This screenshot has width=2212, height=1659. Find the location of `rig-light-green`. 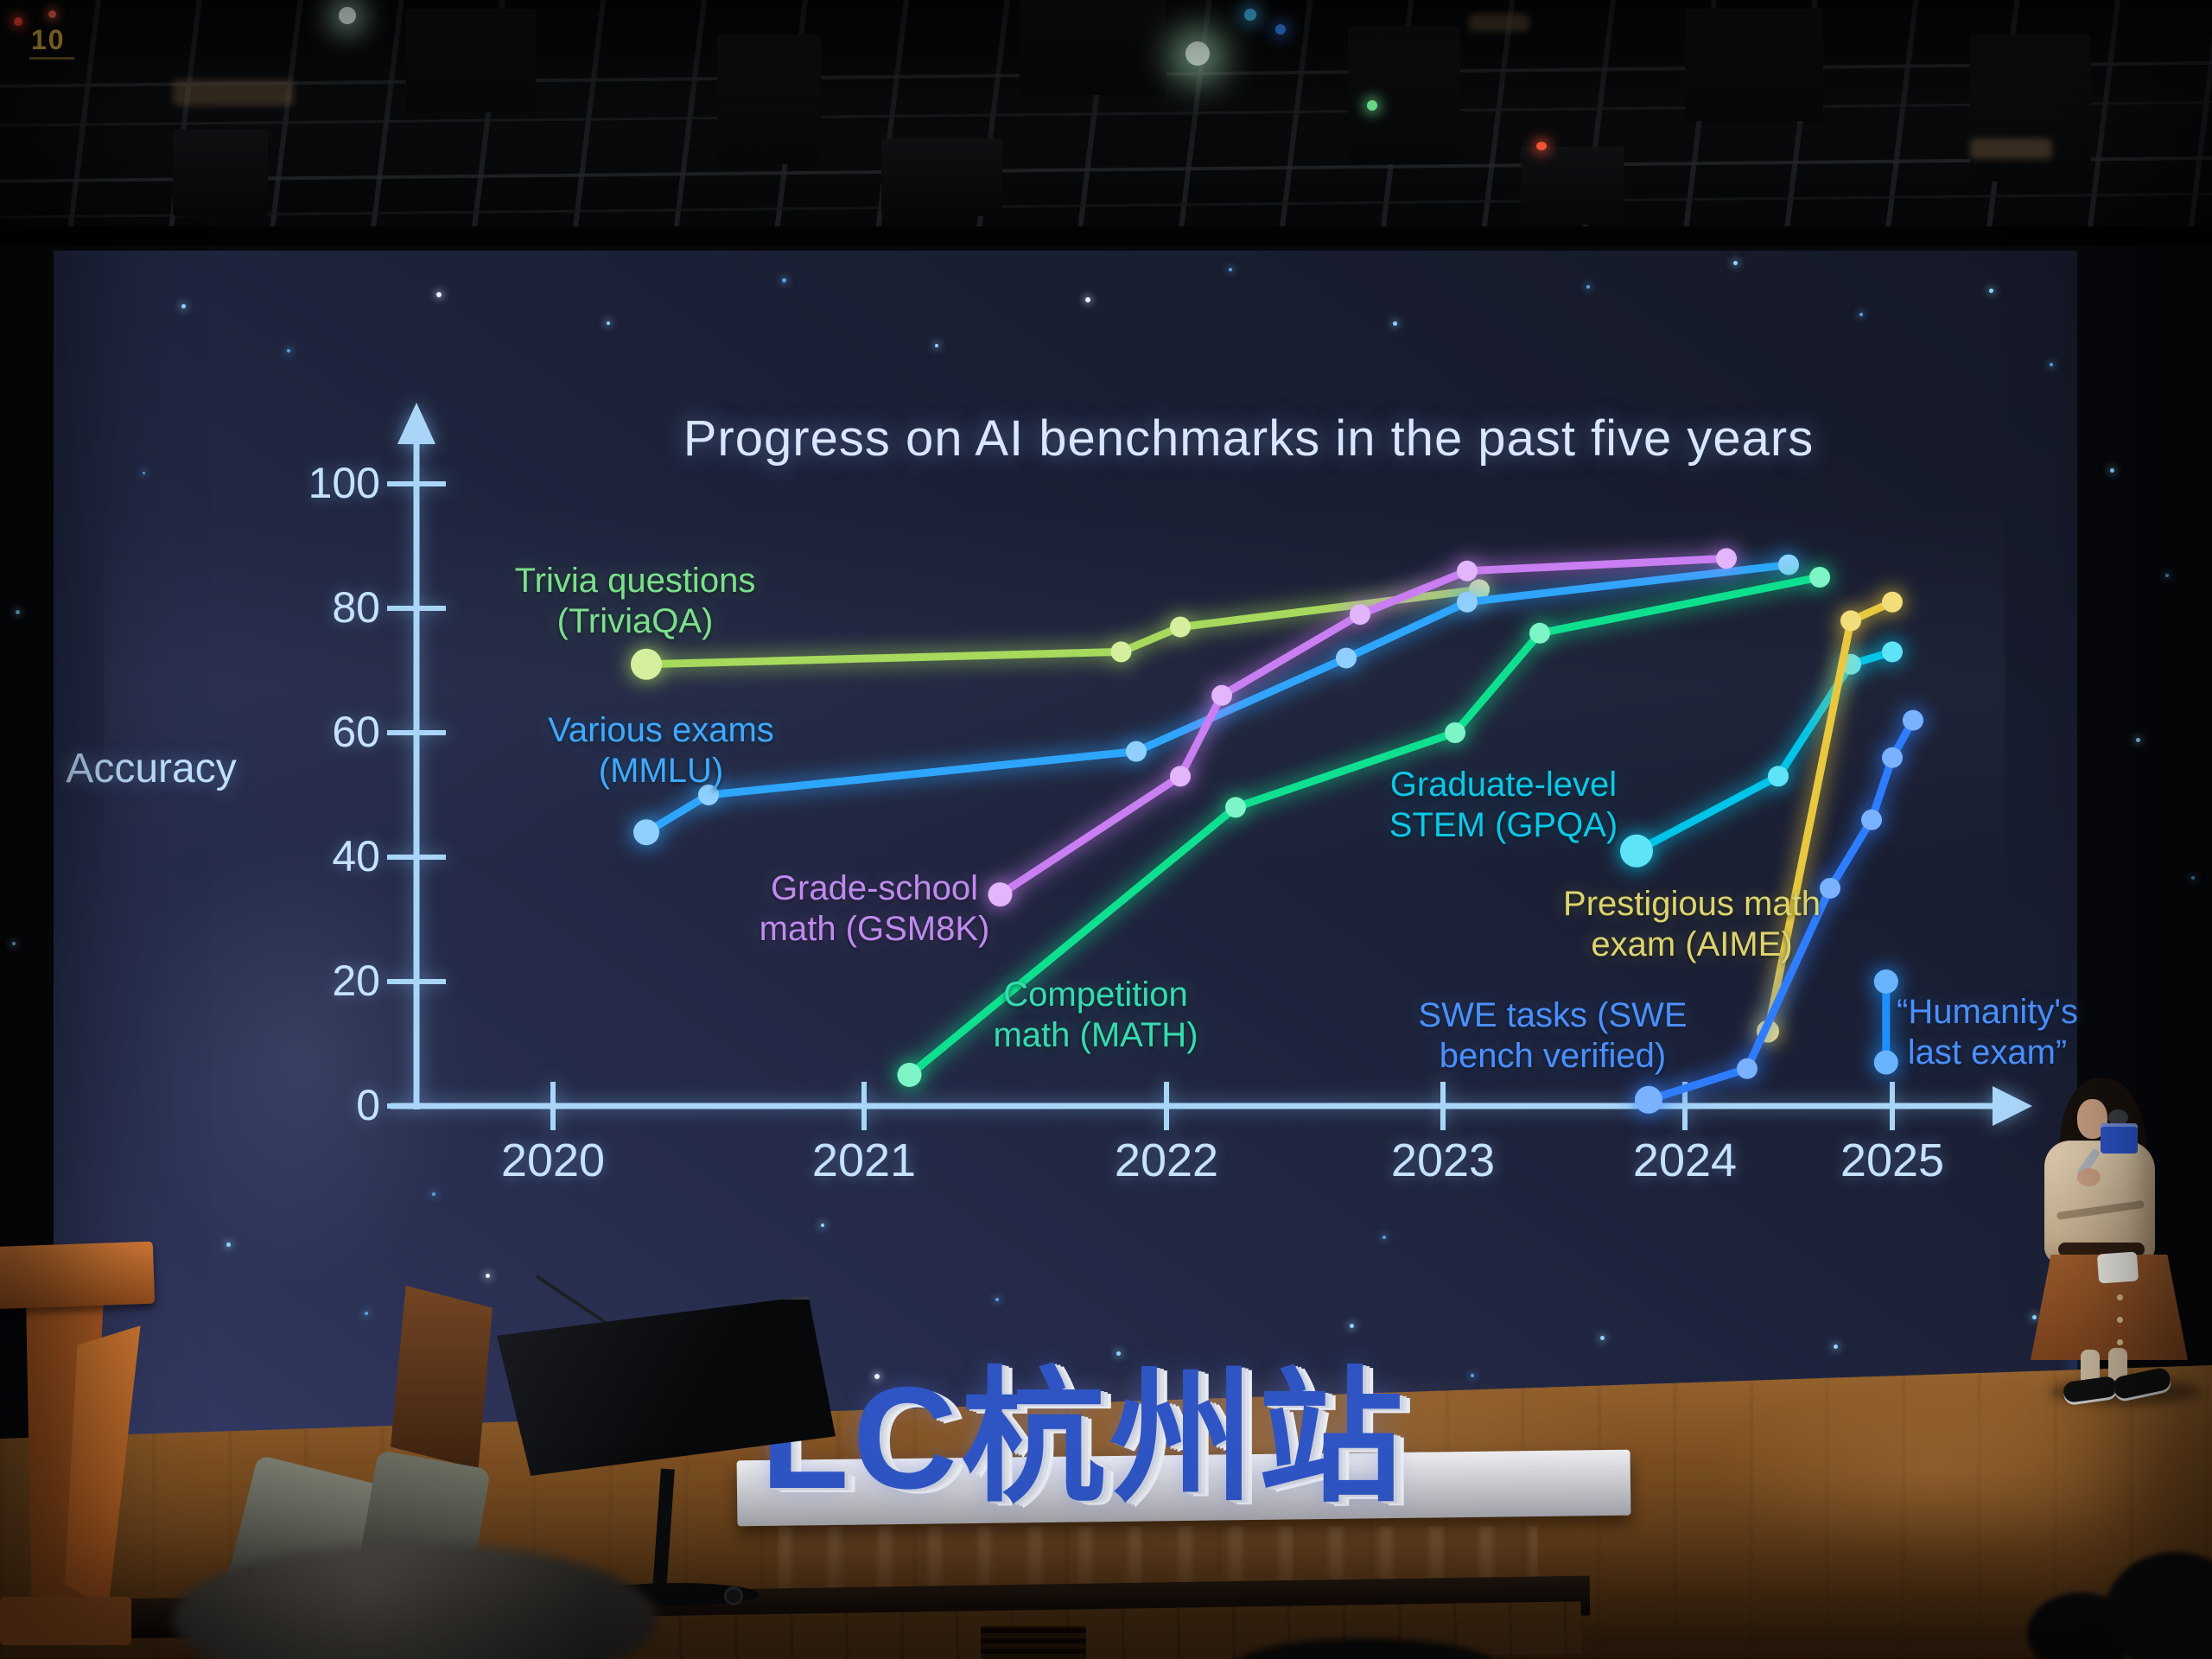

rig-light-green is located at coordinates (1372, 105).